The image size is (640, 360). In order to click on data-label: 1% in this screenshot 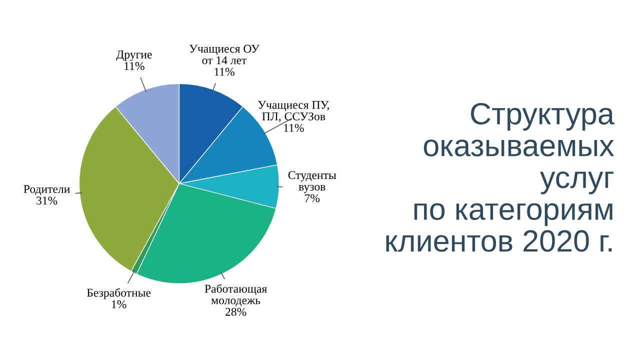, I will do `click(119, 304)`.